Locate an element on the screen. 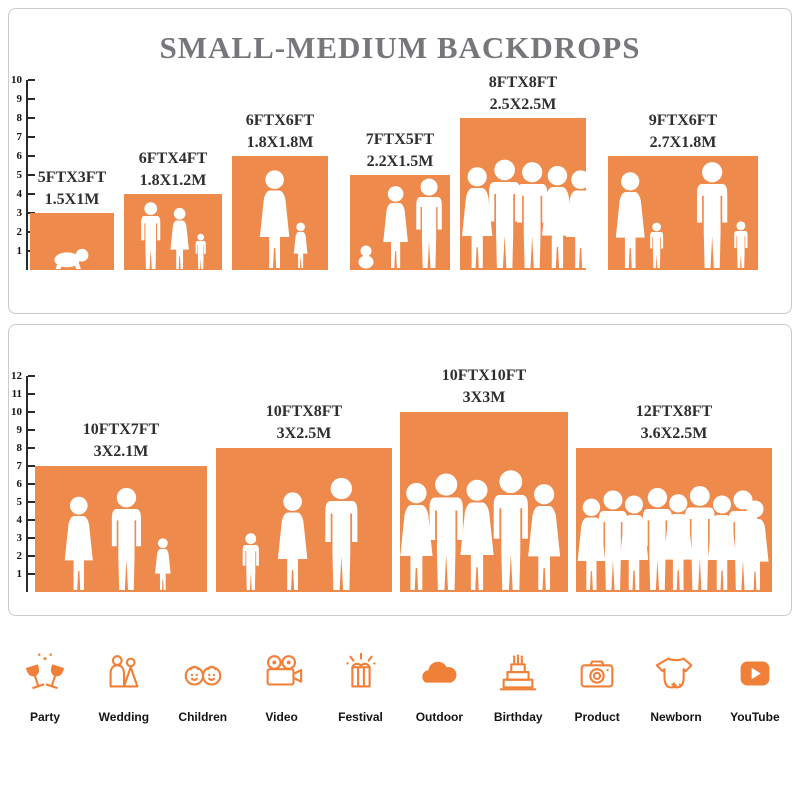 The height and width of the screenshot is (800, 800). category-newborn: Newborn is located at coordinates (676, 687).